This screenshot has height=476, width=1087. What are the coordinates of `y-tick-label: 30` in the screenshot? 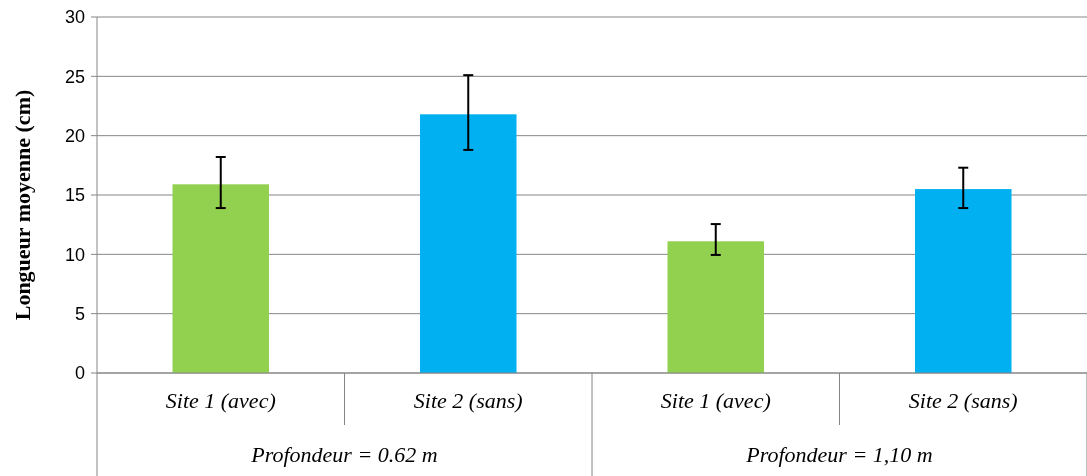 It's located at (74, 17).